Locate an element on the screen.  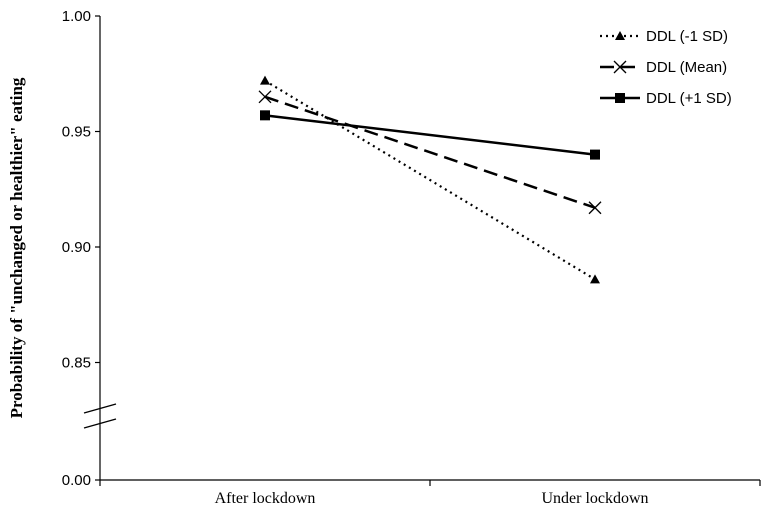
y-tick-label: 0.95 is located at coordinates (76, 132).